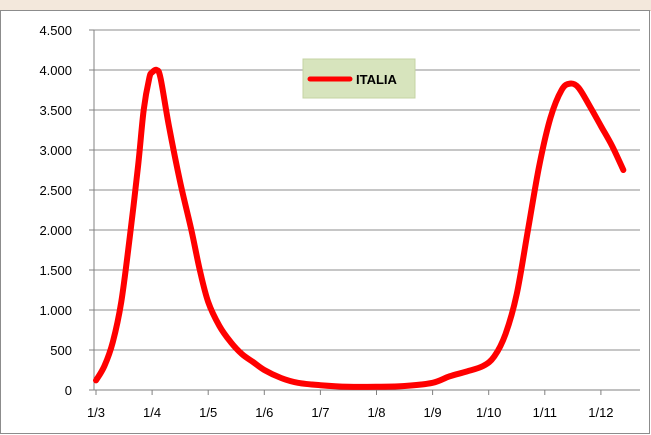 The image size is (651, 435). What do you see at coordinates (55, 110) in the screenshot?
I see `y-tick-label: 3.500` at bounding box center [55, 110].